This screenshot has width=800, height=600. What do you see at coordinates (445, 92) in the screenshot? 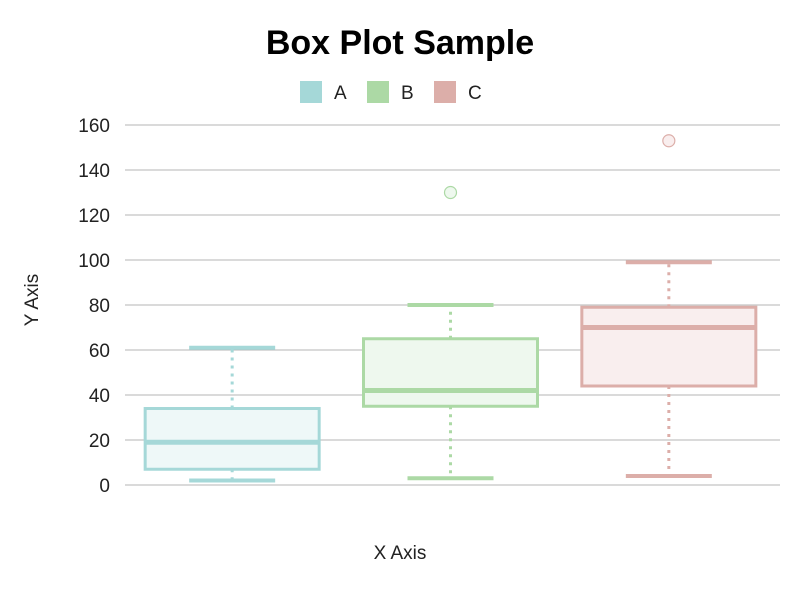
I see `legend-swatch-c` at bounding box center [445, 92].